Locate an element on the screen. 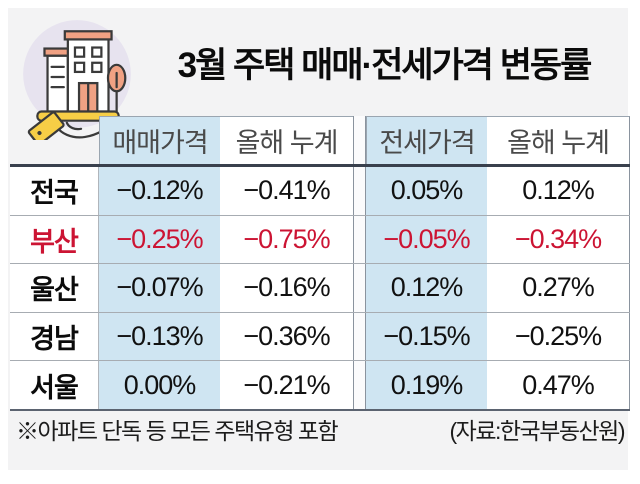  page-title: 3월 주택 매매·전세가격 변동률 is located at coordinates (385, 65).